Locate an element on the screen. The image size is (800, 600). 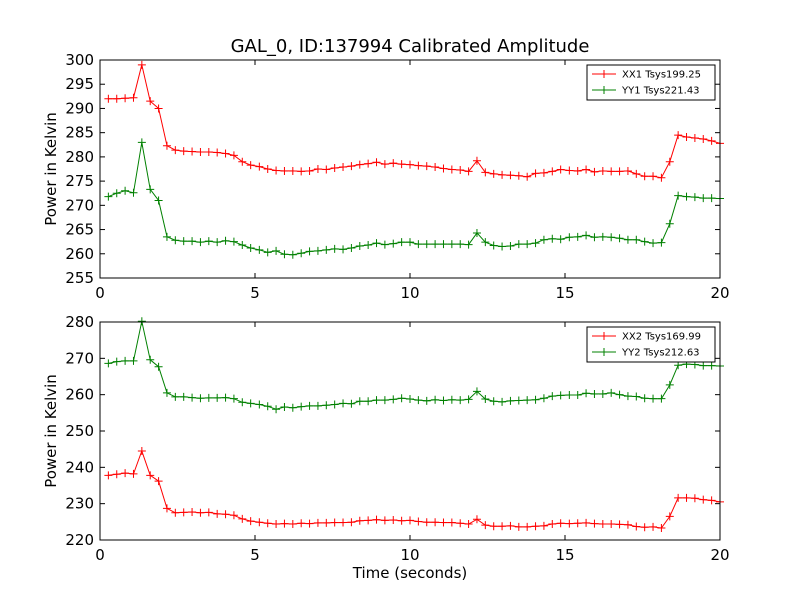
top-y-tick-label: 275 is located at coordinates (79, 181).